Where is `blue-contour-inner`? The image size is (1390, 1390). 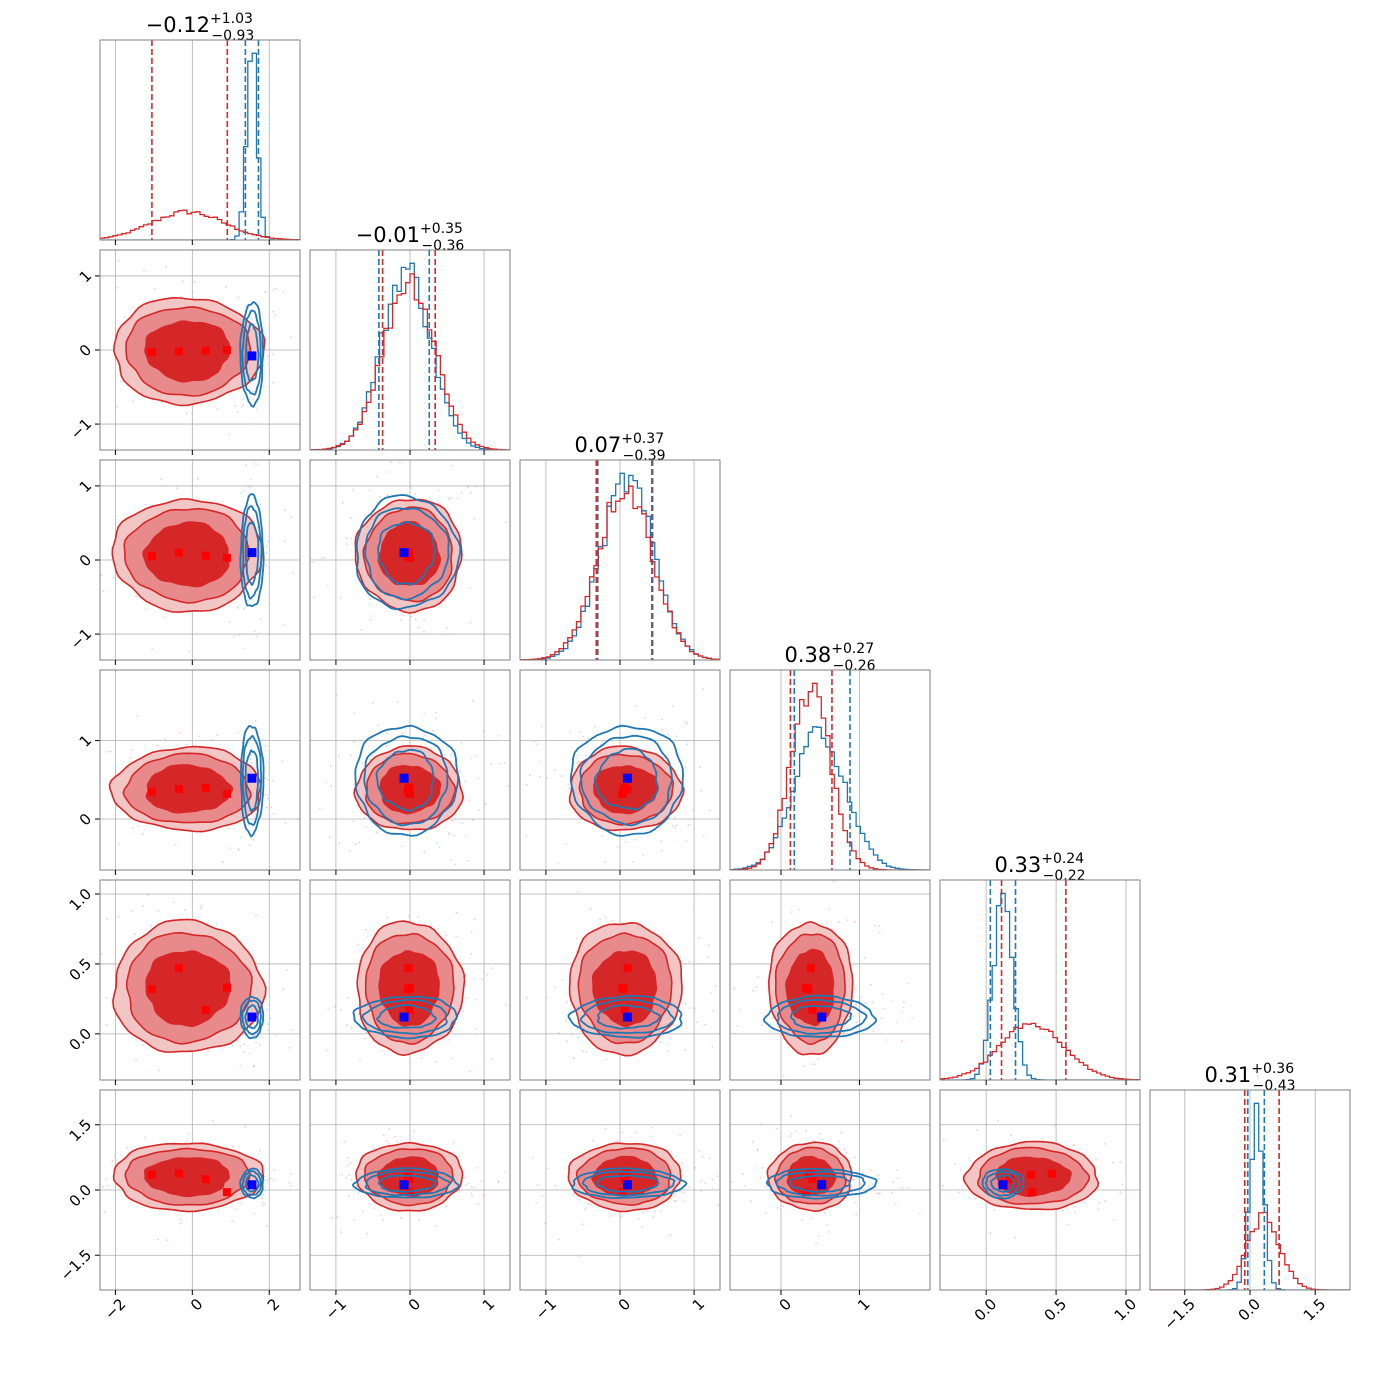
blue-contour-inner is located at coordinates (627, 1183).